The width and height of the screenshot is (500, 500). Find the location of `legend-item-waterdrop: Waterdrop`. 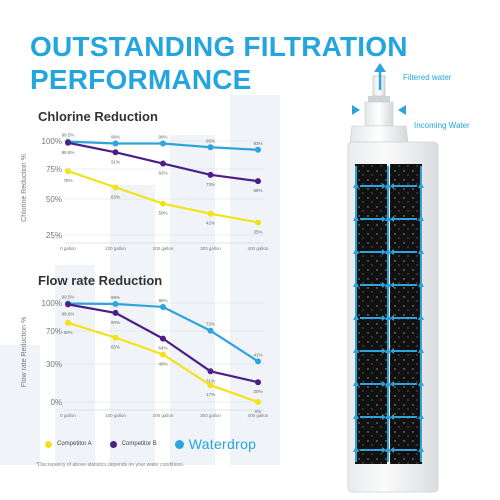

legend-item-waterdrop: Waterdrop is located at coordinates (215, 444).